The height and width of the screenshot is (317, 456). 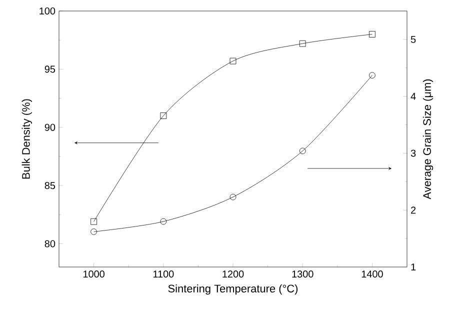 What do you see at coordinates (50, 69) in the screenshot?
I see `y-tick-label: 95` at bounding box center [50, 69].